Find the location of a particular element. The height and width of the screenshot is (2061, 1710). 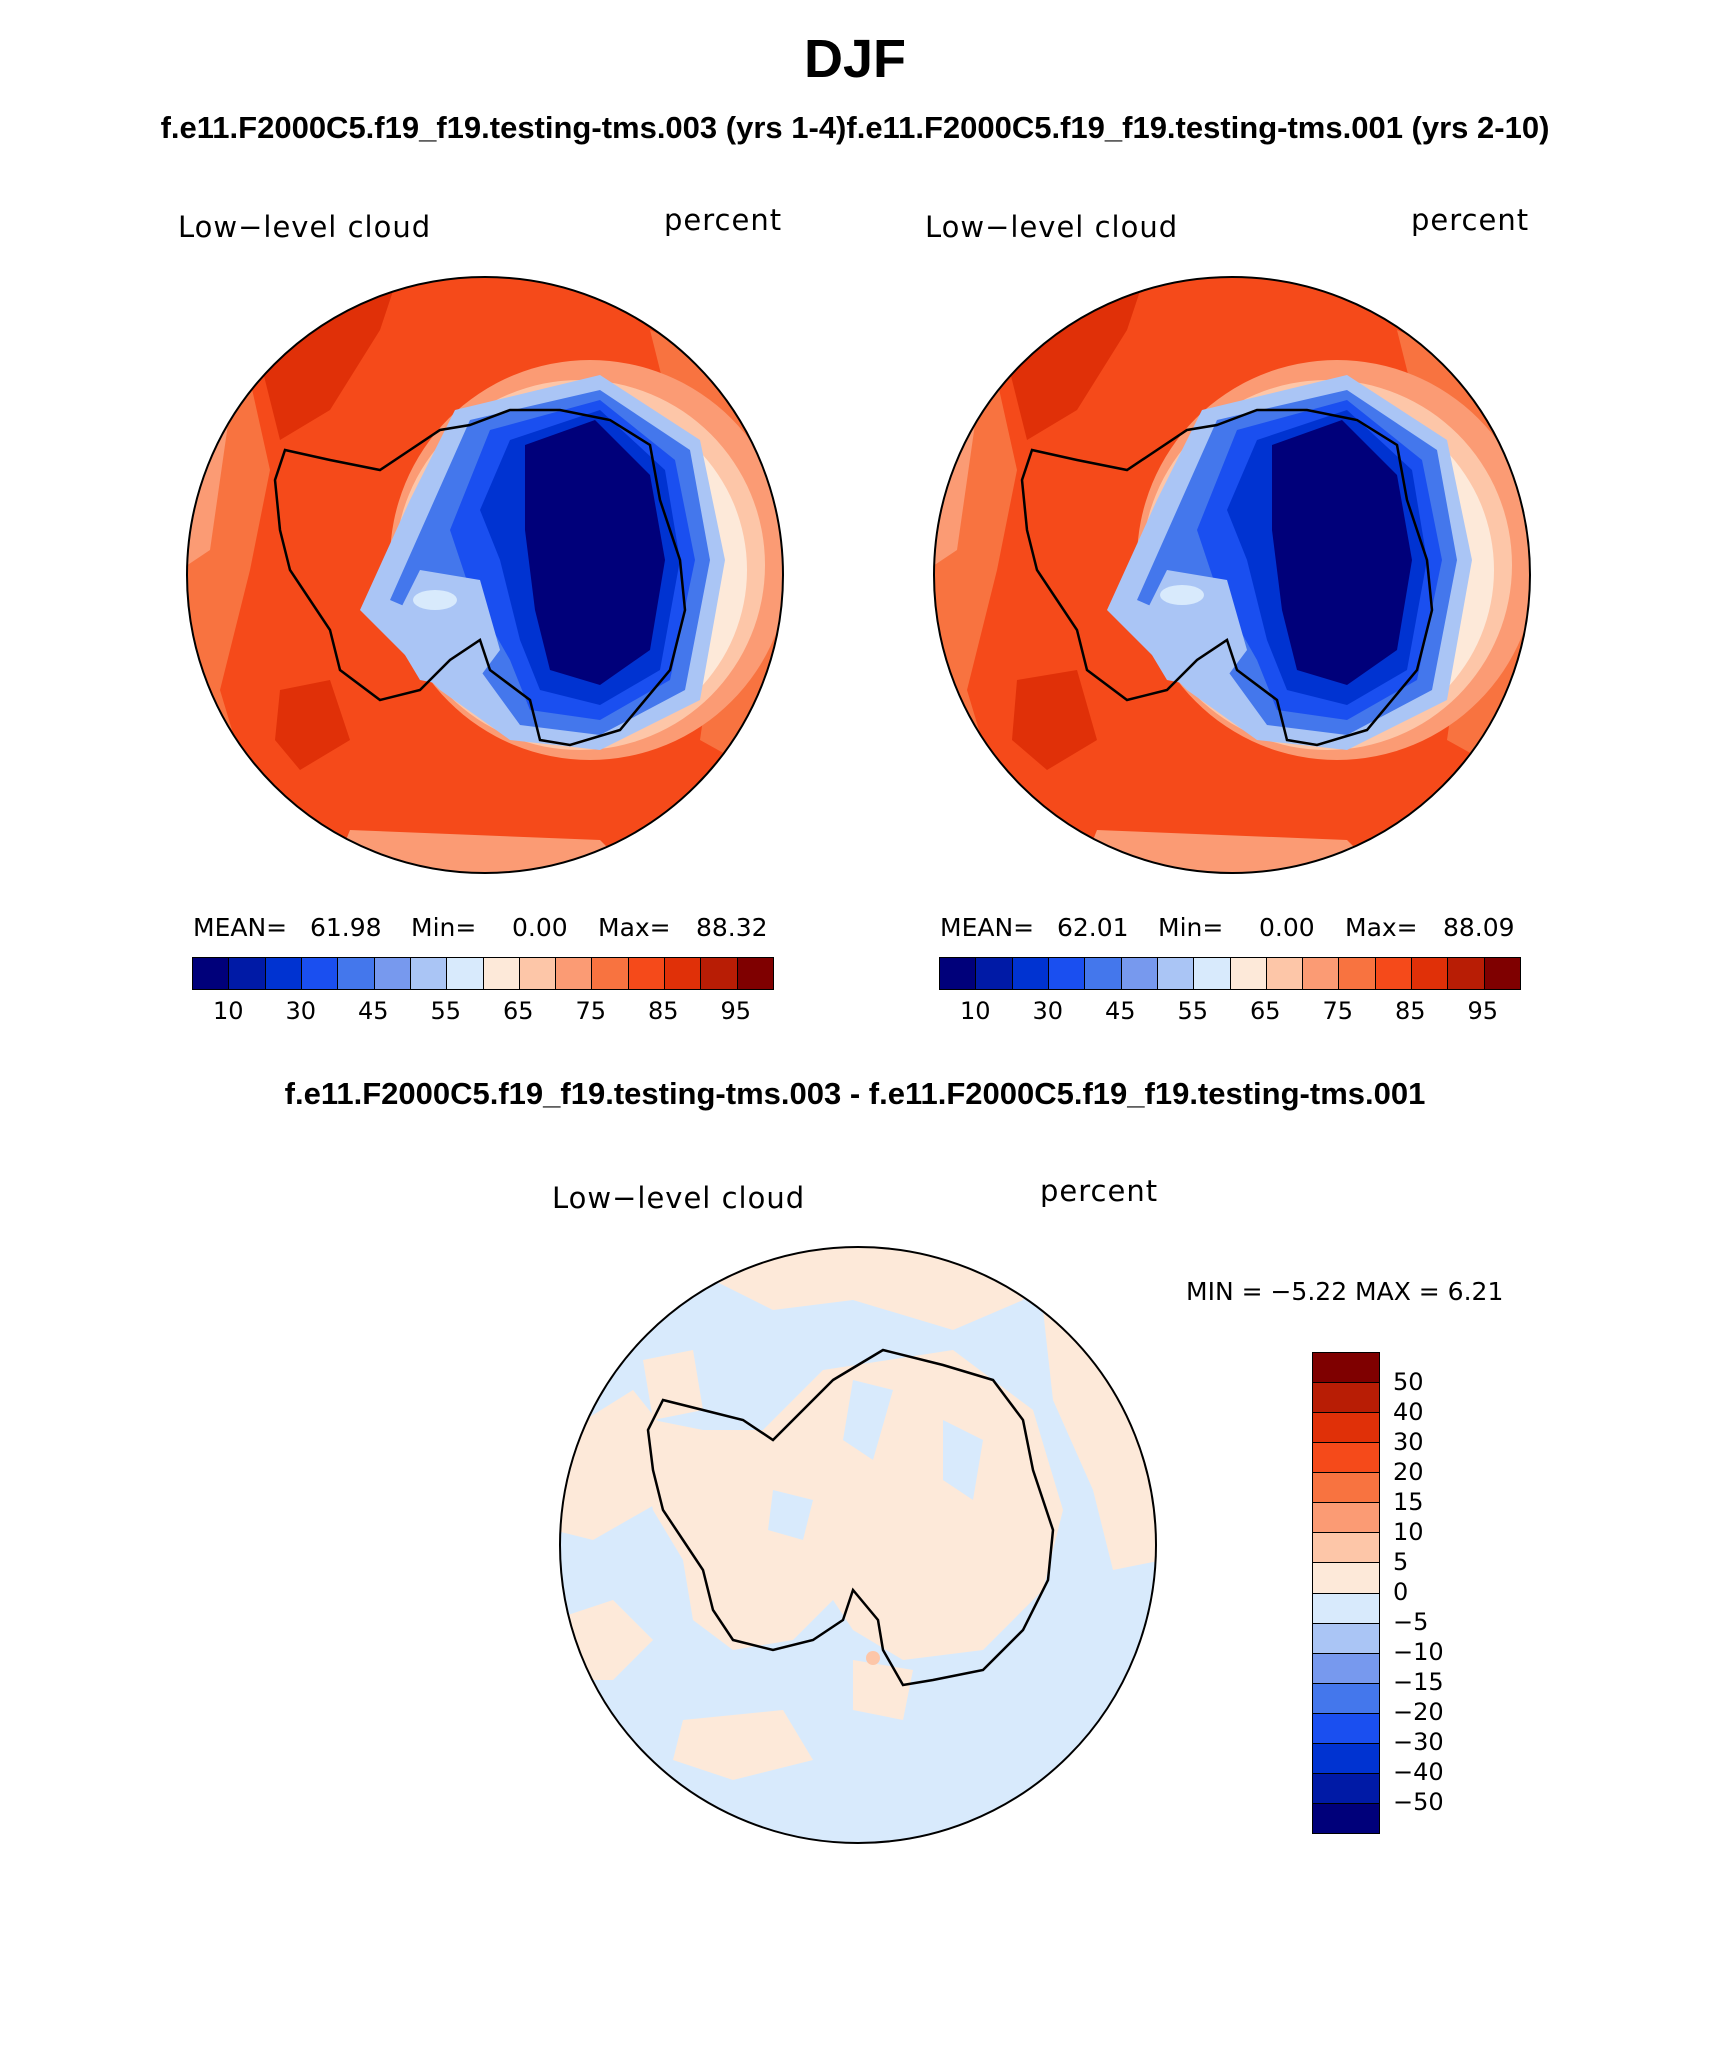

difference-colorbar-tick-label: −10 is located at coordinates (1418, 1652).